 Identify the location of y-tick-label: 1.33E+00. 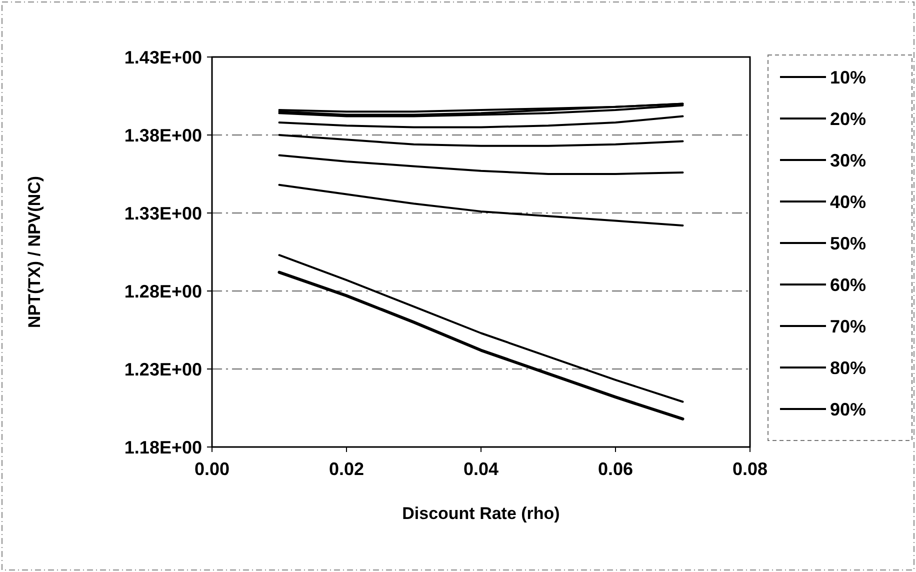
(163, 213).